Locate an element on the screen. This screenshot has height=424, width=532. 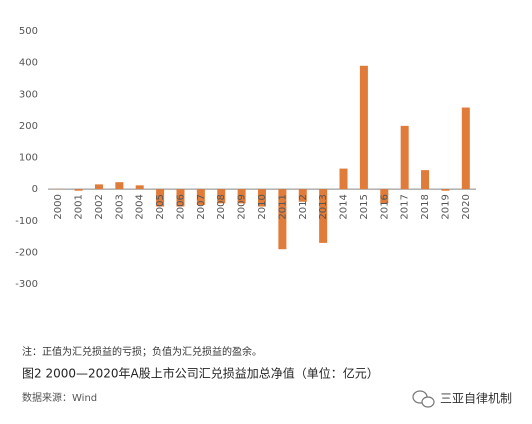
x-tick-label: 2016 is located at coordinates (384, 206).